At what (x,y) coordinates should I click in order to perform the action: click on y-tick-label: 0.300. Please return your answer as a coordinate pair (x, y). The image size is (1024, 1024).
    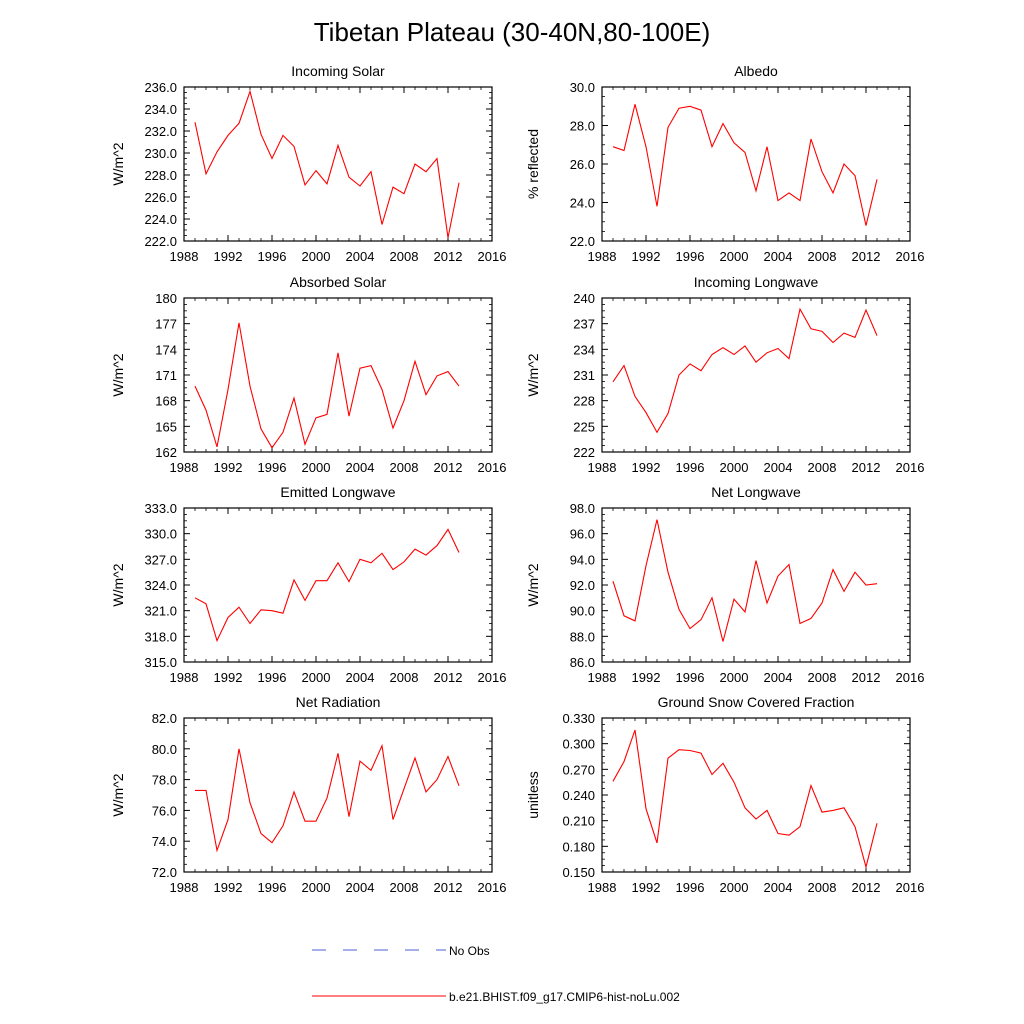
    Looking at the image, I should click on (578, 744).